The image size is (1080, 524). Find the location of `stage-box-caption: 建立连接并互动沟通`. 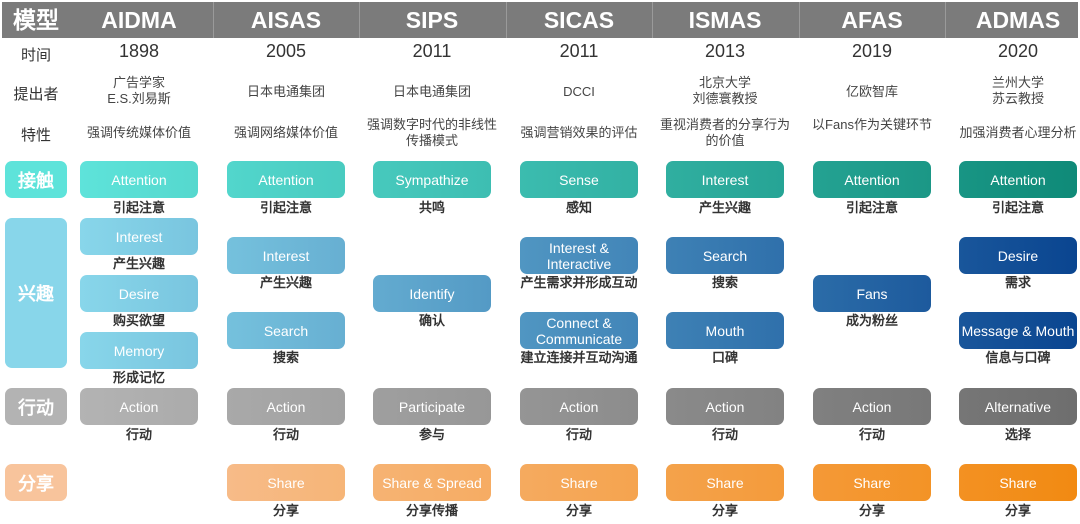

stage-box-caption: 建立连接并互动沟通 is located at coordinates (579, 357).